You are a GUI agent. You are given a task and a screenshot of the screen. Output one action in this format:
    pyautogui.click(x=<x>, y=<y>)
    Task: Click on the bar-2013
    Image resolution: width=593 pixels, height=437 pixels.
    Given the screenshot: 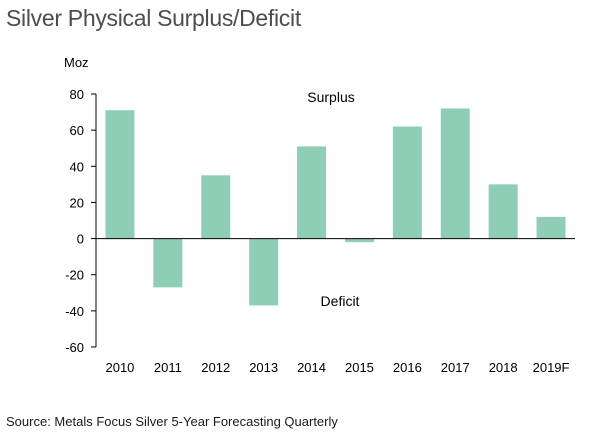 What is the action you would take?
    pyautogui.click(x=264, y=272)
    